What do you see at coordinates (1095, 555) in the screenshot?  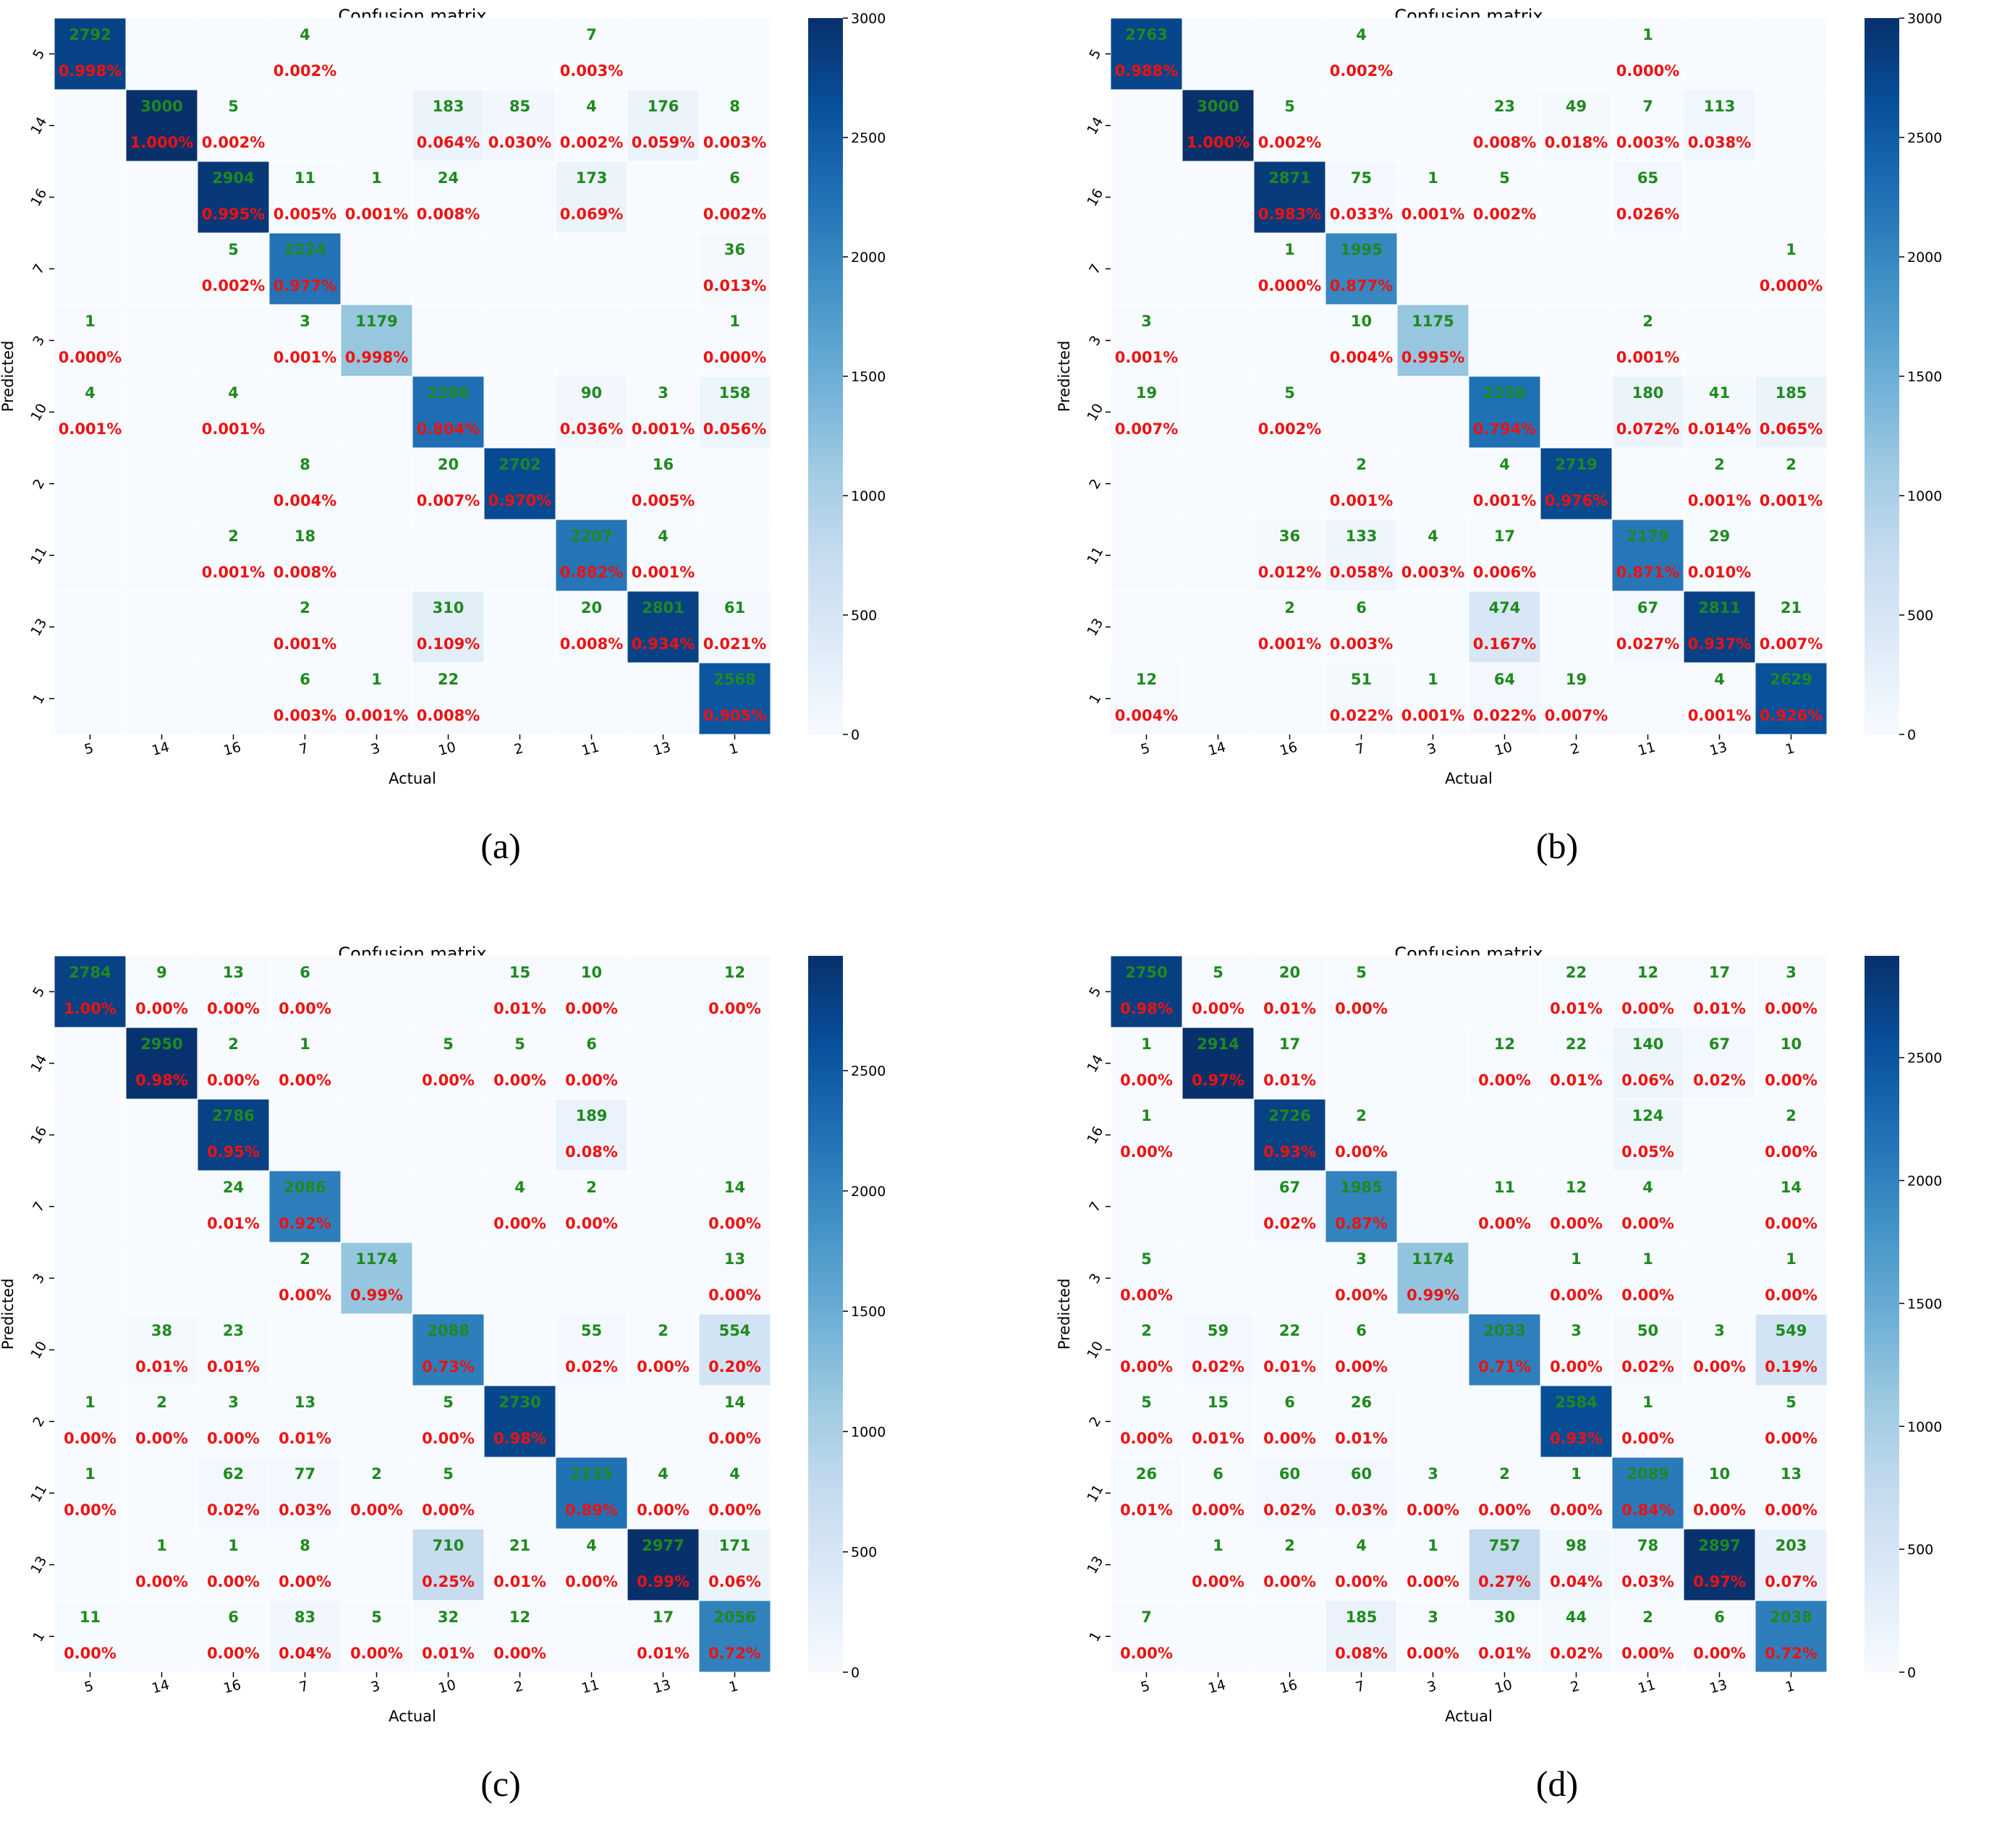 I see `y-tick-label: 11` at bounding box center [1095, 555].